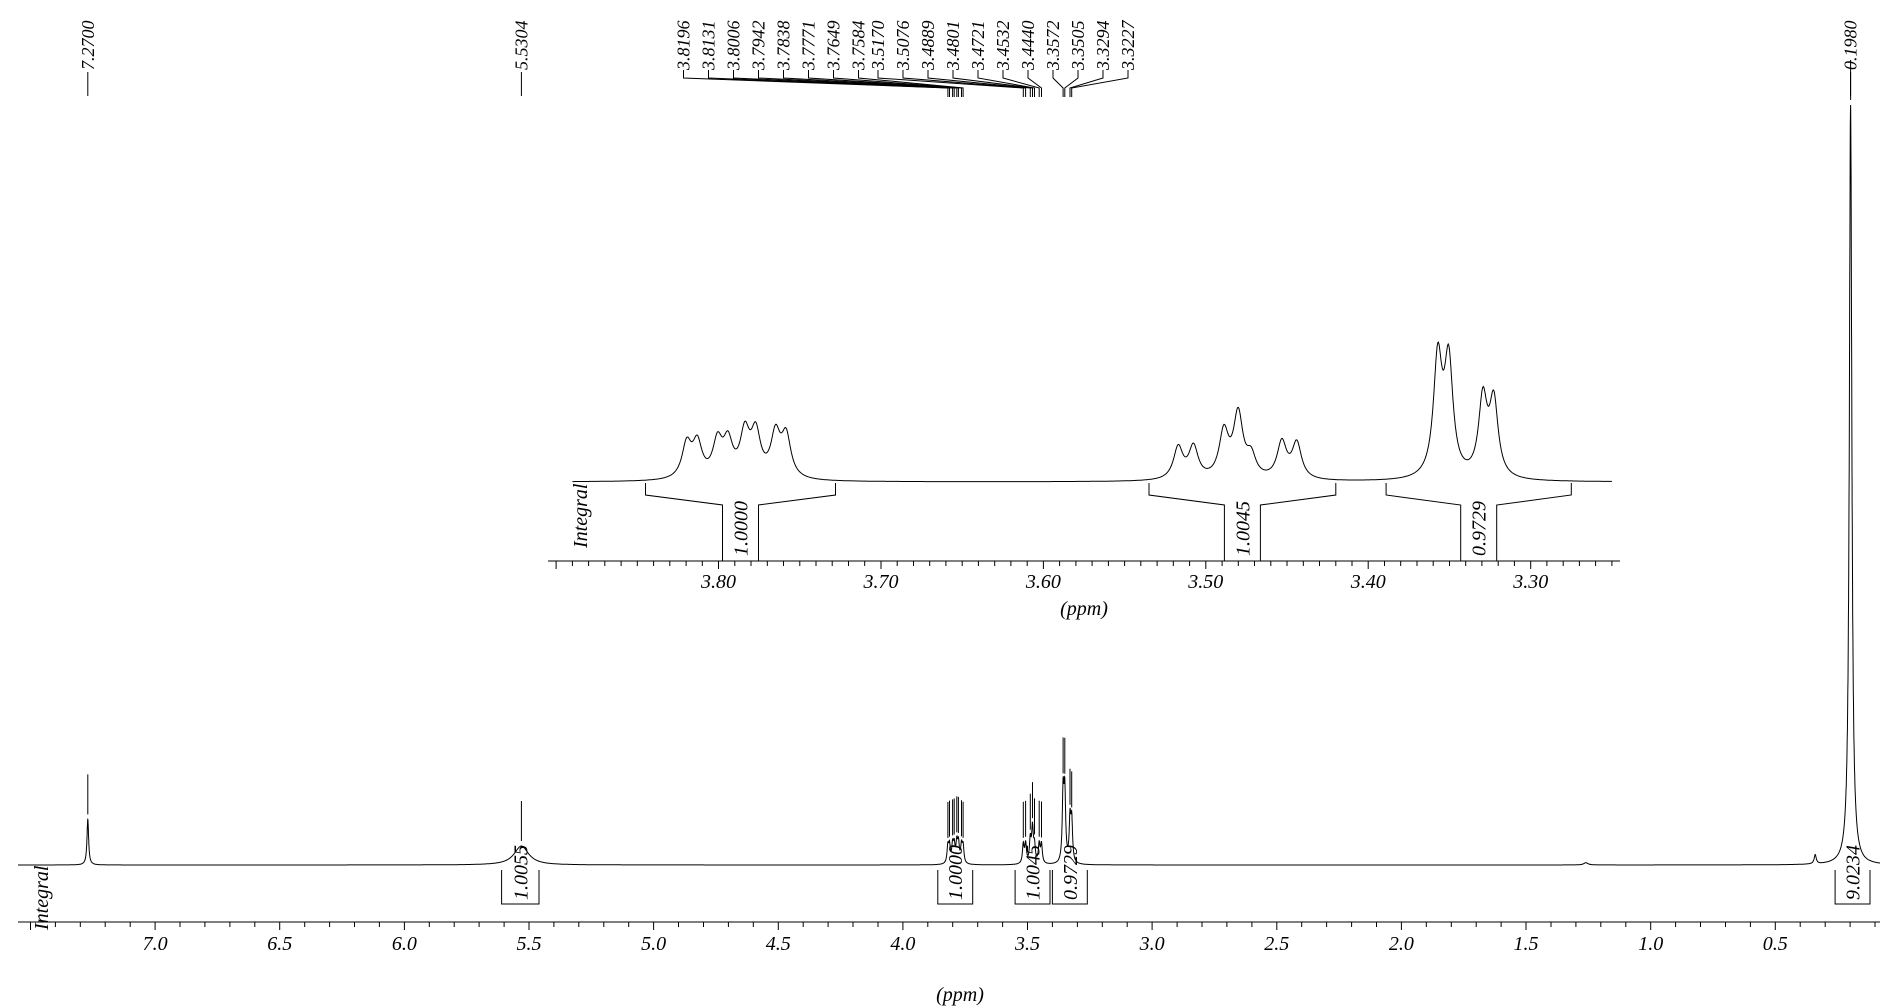 Image resolution: width=1897 pixels, height=1008 pixels. What do you see at coordinates (960, 995) in the screenshot?
I see `main-x-axis-label: (ppm)` at bounding box center [960, 995].